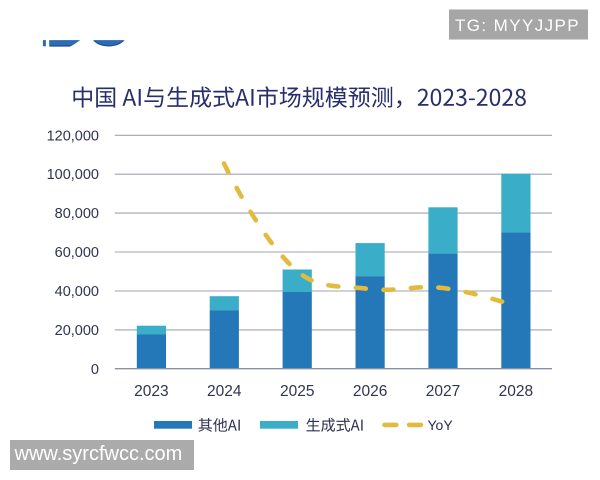 The image size is (600, 480). Describe the element at coordinates (370, 391) in the screenshot. I see `svg-text: 2026` at that location.